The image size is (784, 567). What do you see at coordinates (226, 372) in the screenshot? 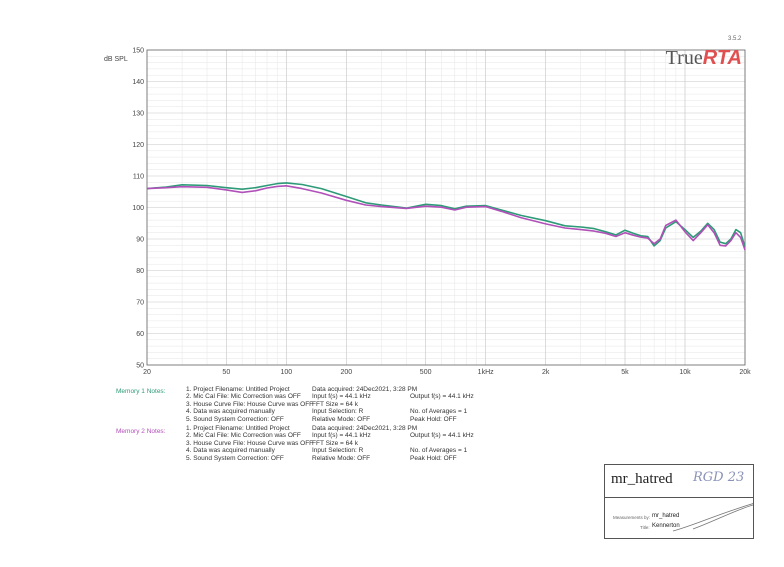
I see `x-tick-label: 50` at bounding box center [226, 372].